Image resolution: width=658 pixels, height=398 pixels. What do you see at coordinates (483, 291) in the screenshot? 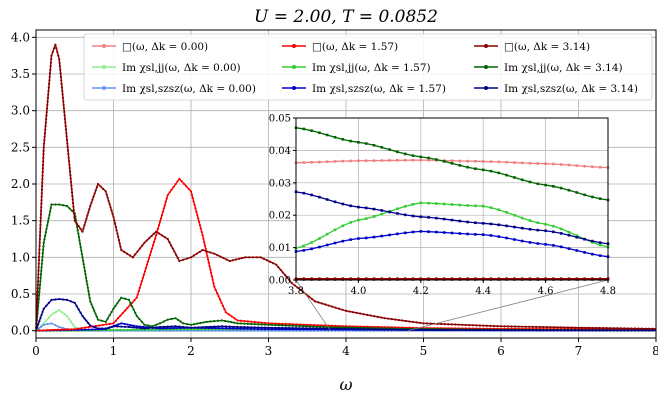
I see `inset-x-tick-label: 4.4` at bounding box center [483, 291].